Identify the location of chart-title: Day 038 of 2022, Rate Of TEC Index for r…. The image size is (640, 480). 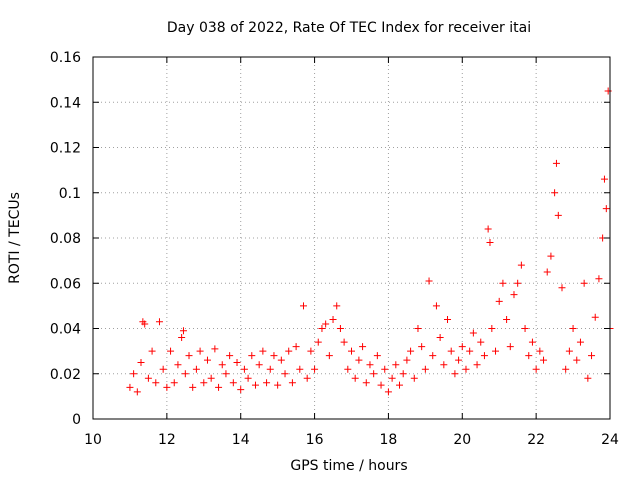
(349, 28).